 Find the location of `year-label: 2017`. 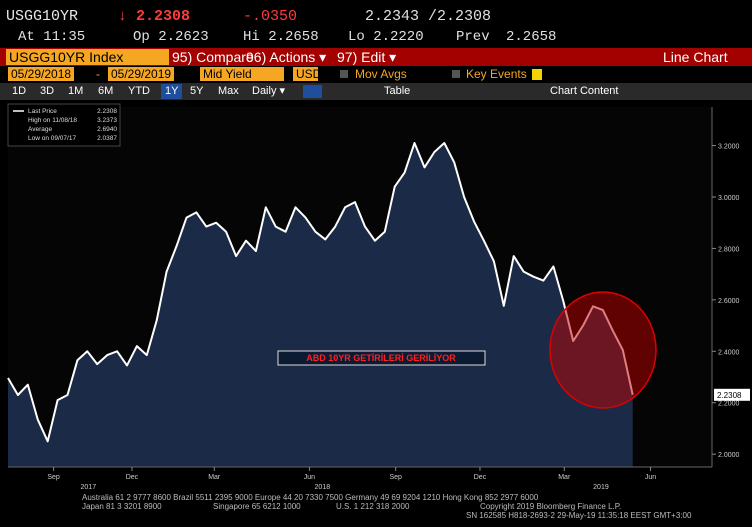

year-label: 2017 is located at coordinates (89, 487).